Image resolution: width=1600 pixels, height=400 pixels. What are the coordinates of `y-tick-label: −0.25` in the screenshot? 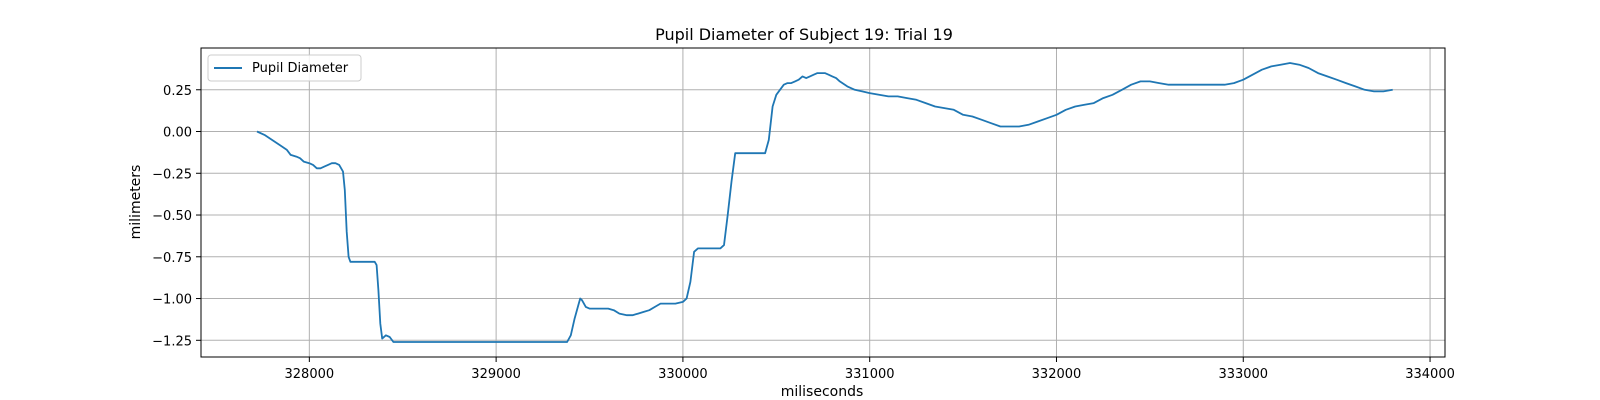 It's located at (172, 174).